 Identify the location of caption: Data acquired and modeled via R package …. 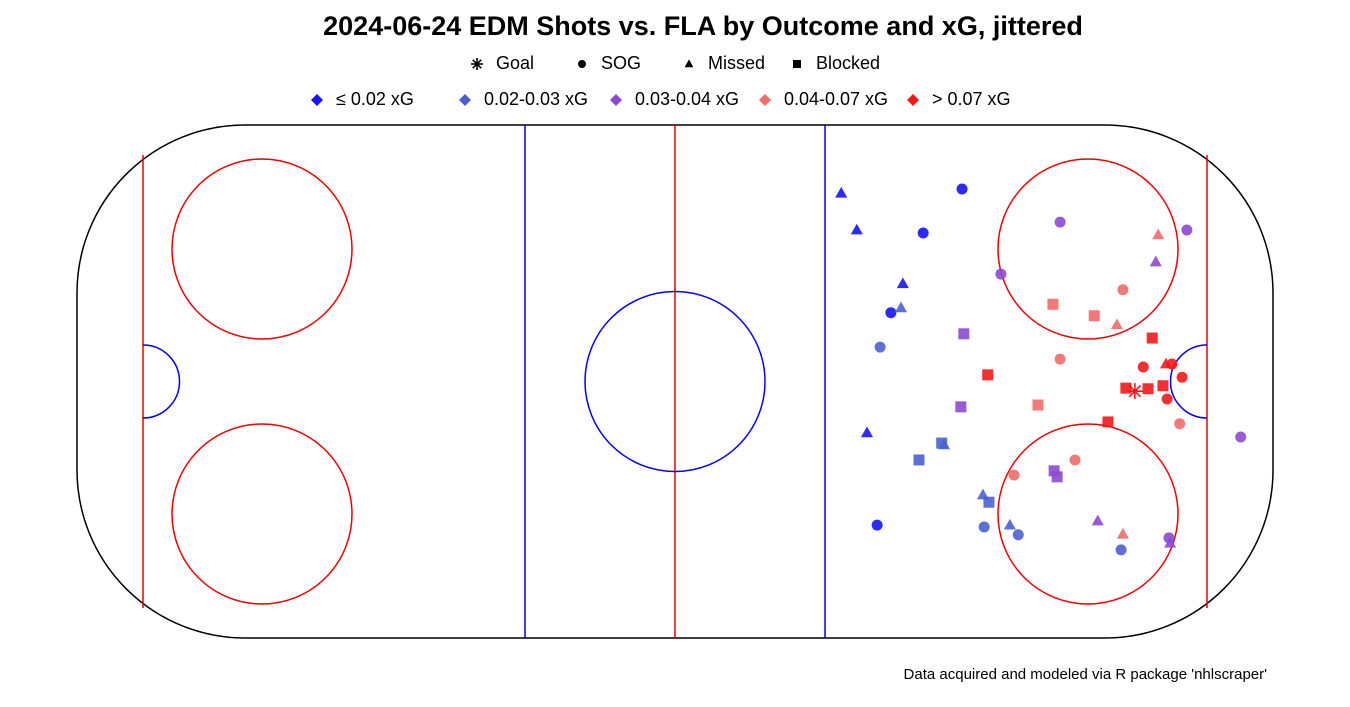
(1086, 674).